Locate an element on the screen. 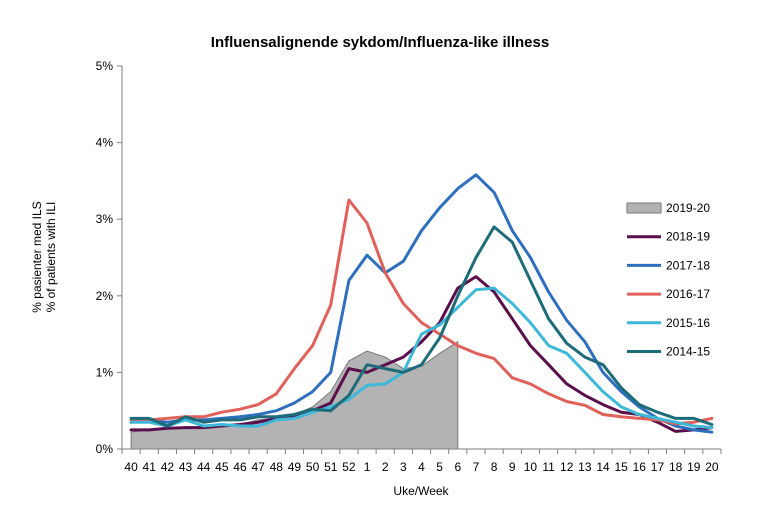 The image size is (760, 518). y-tick-label: 5% is located at coordinates (105, 66).